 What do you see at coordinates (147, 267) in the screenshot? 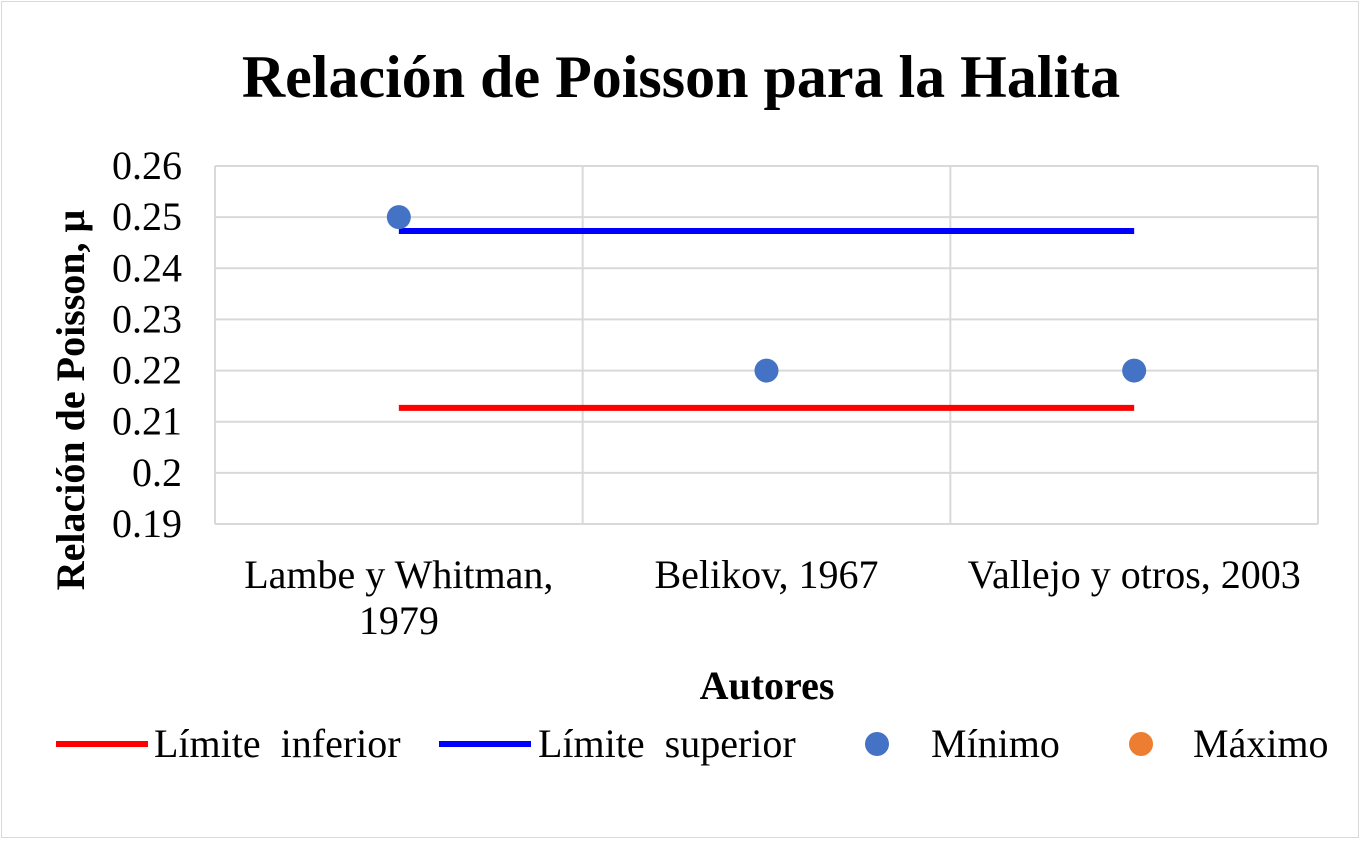
I see `y-tick-label-5: 0.24` at bounding box center [147, 267].